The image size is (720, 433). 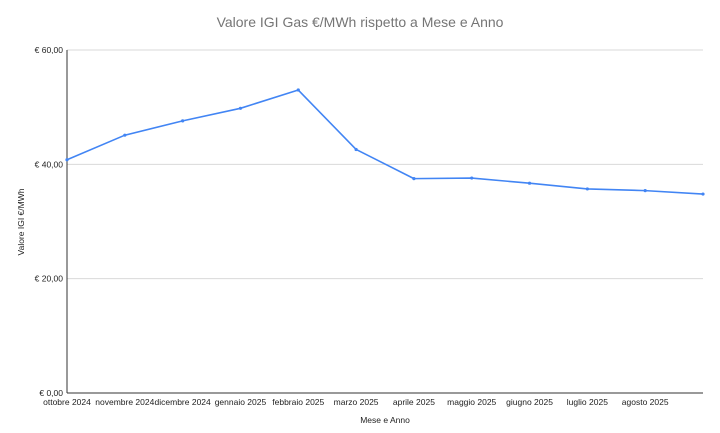 What do you see at coordinates (51, 393) in the screenshot?
I see `y-tick-label: € 0,00` at bounding box center [51, 393].